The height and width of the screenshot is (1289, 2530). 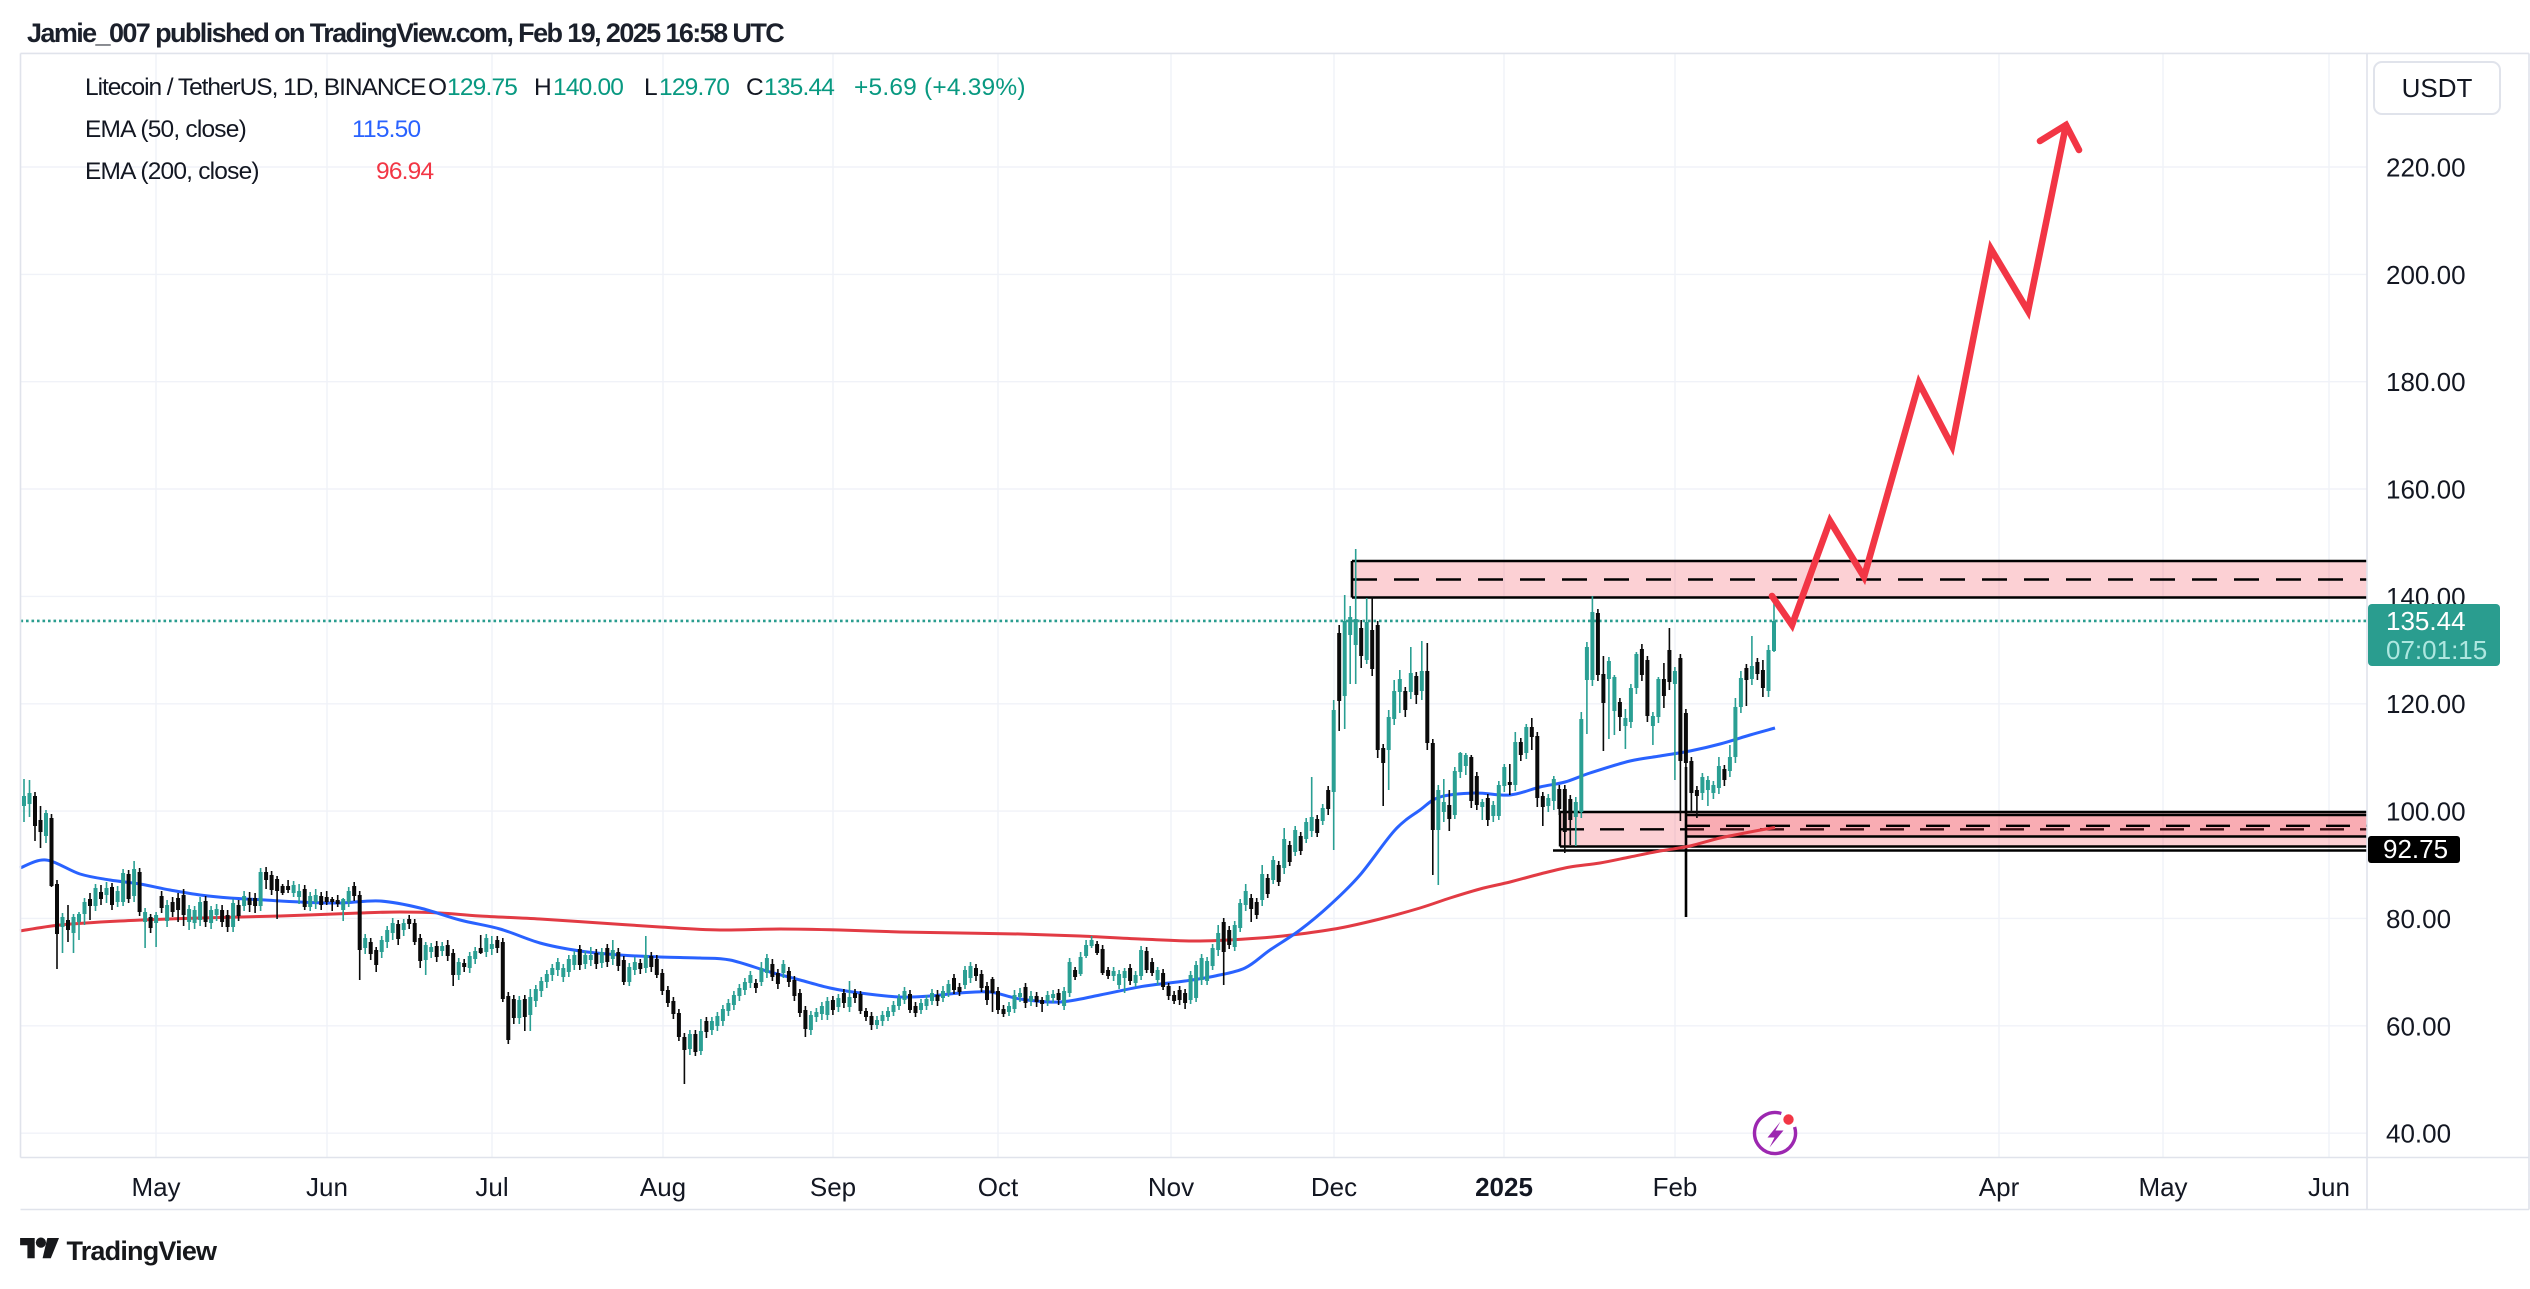 What do you see at coordinates (143, 1251) in the screenshot?
I see `svg-text: TradingView` at bounding box center [143, 1251].